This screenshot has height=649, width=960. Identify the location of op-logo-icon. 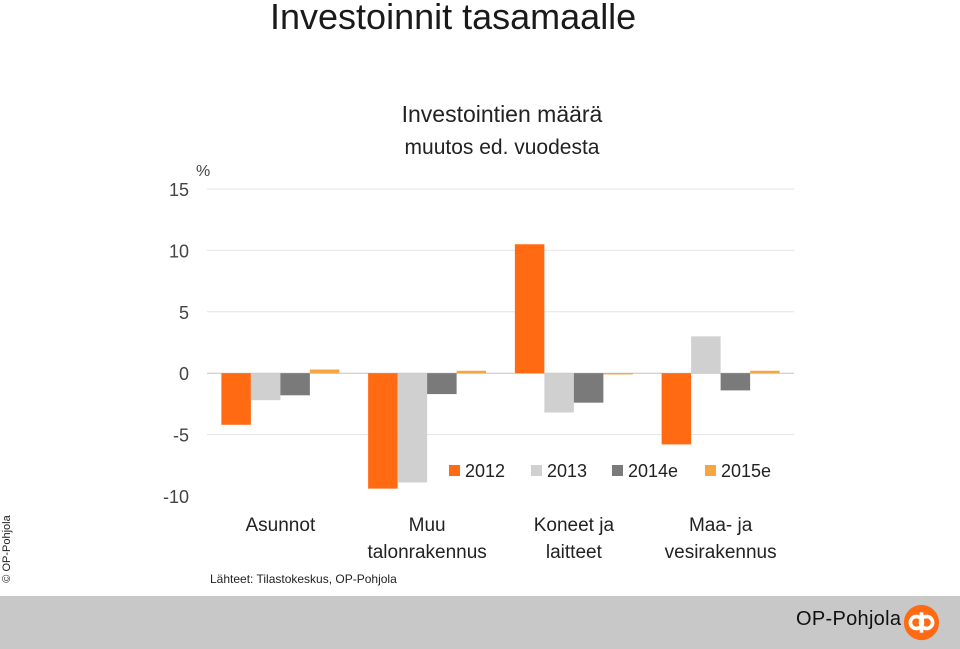
(921, 622).